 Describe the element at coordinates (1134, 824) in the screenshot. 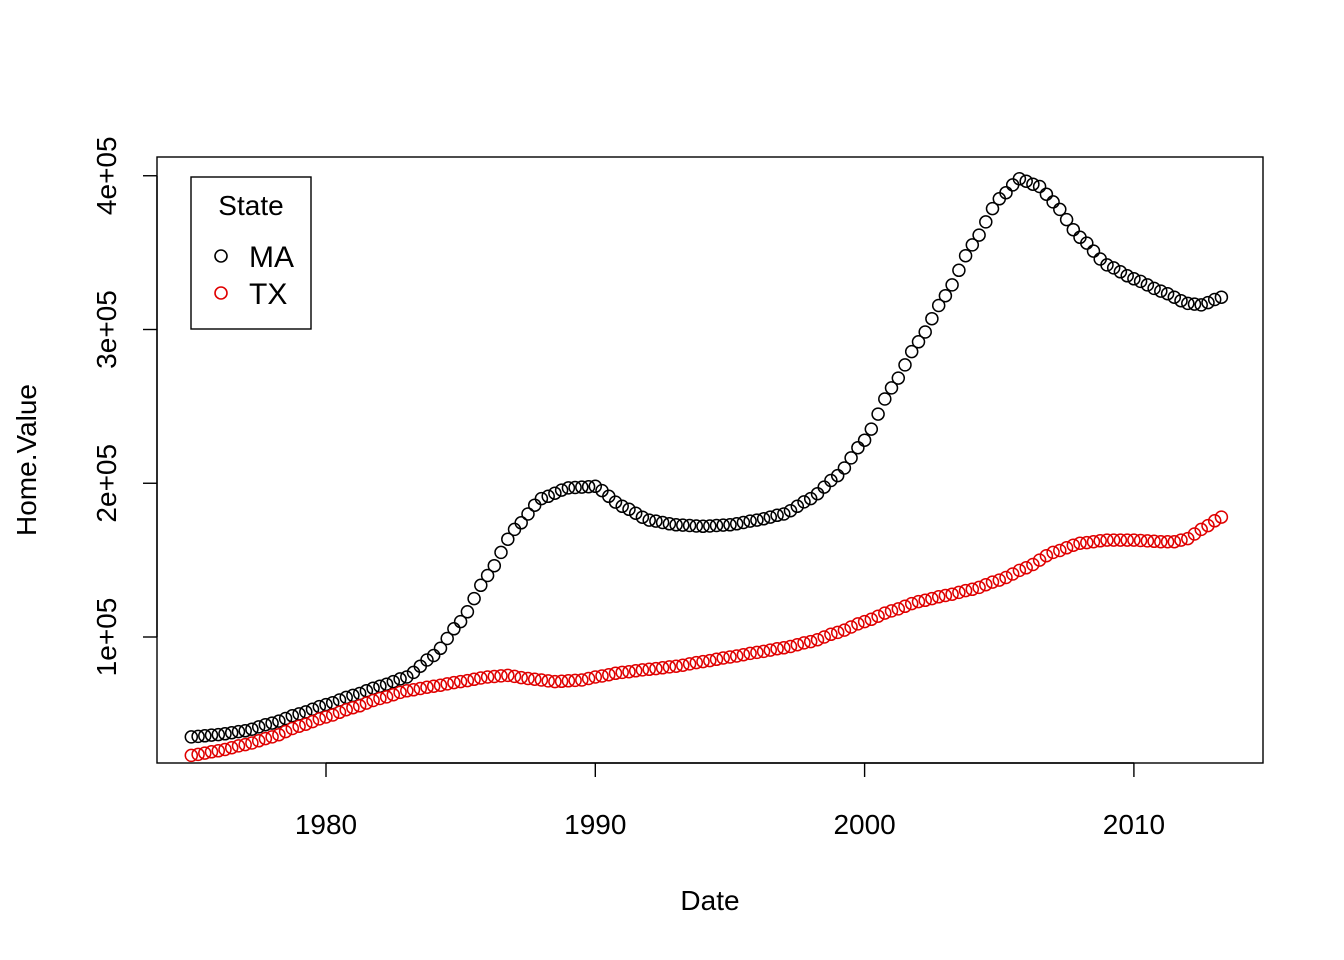

I see `x-tick-label-2010: 2010` at that location.